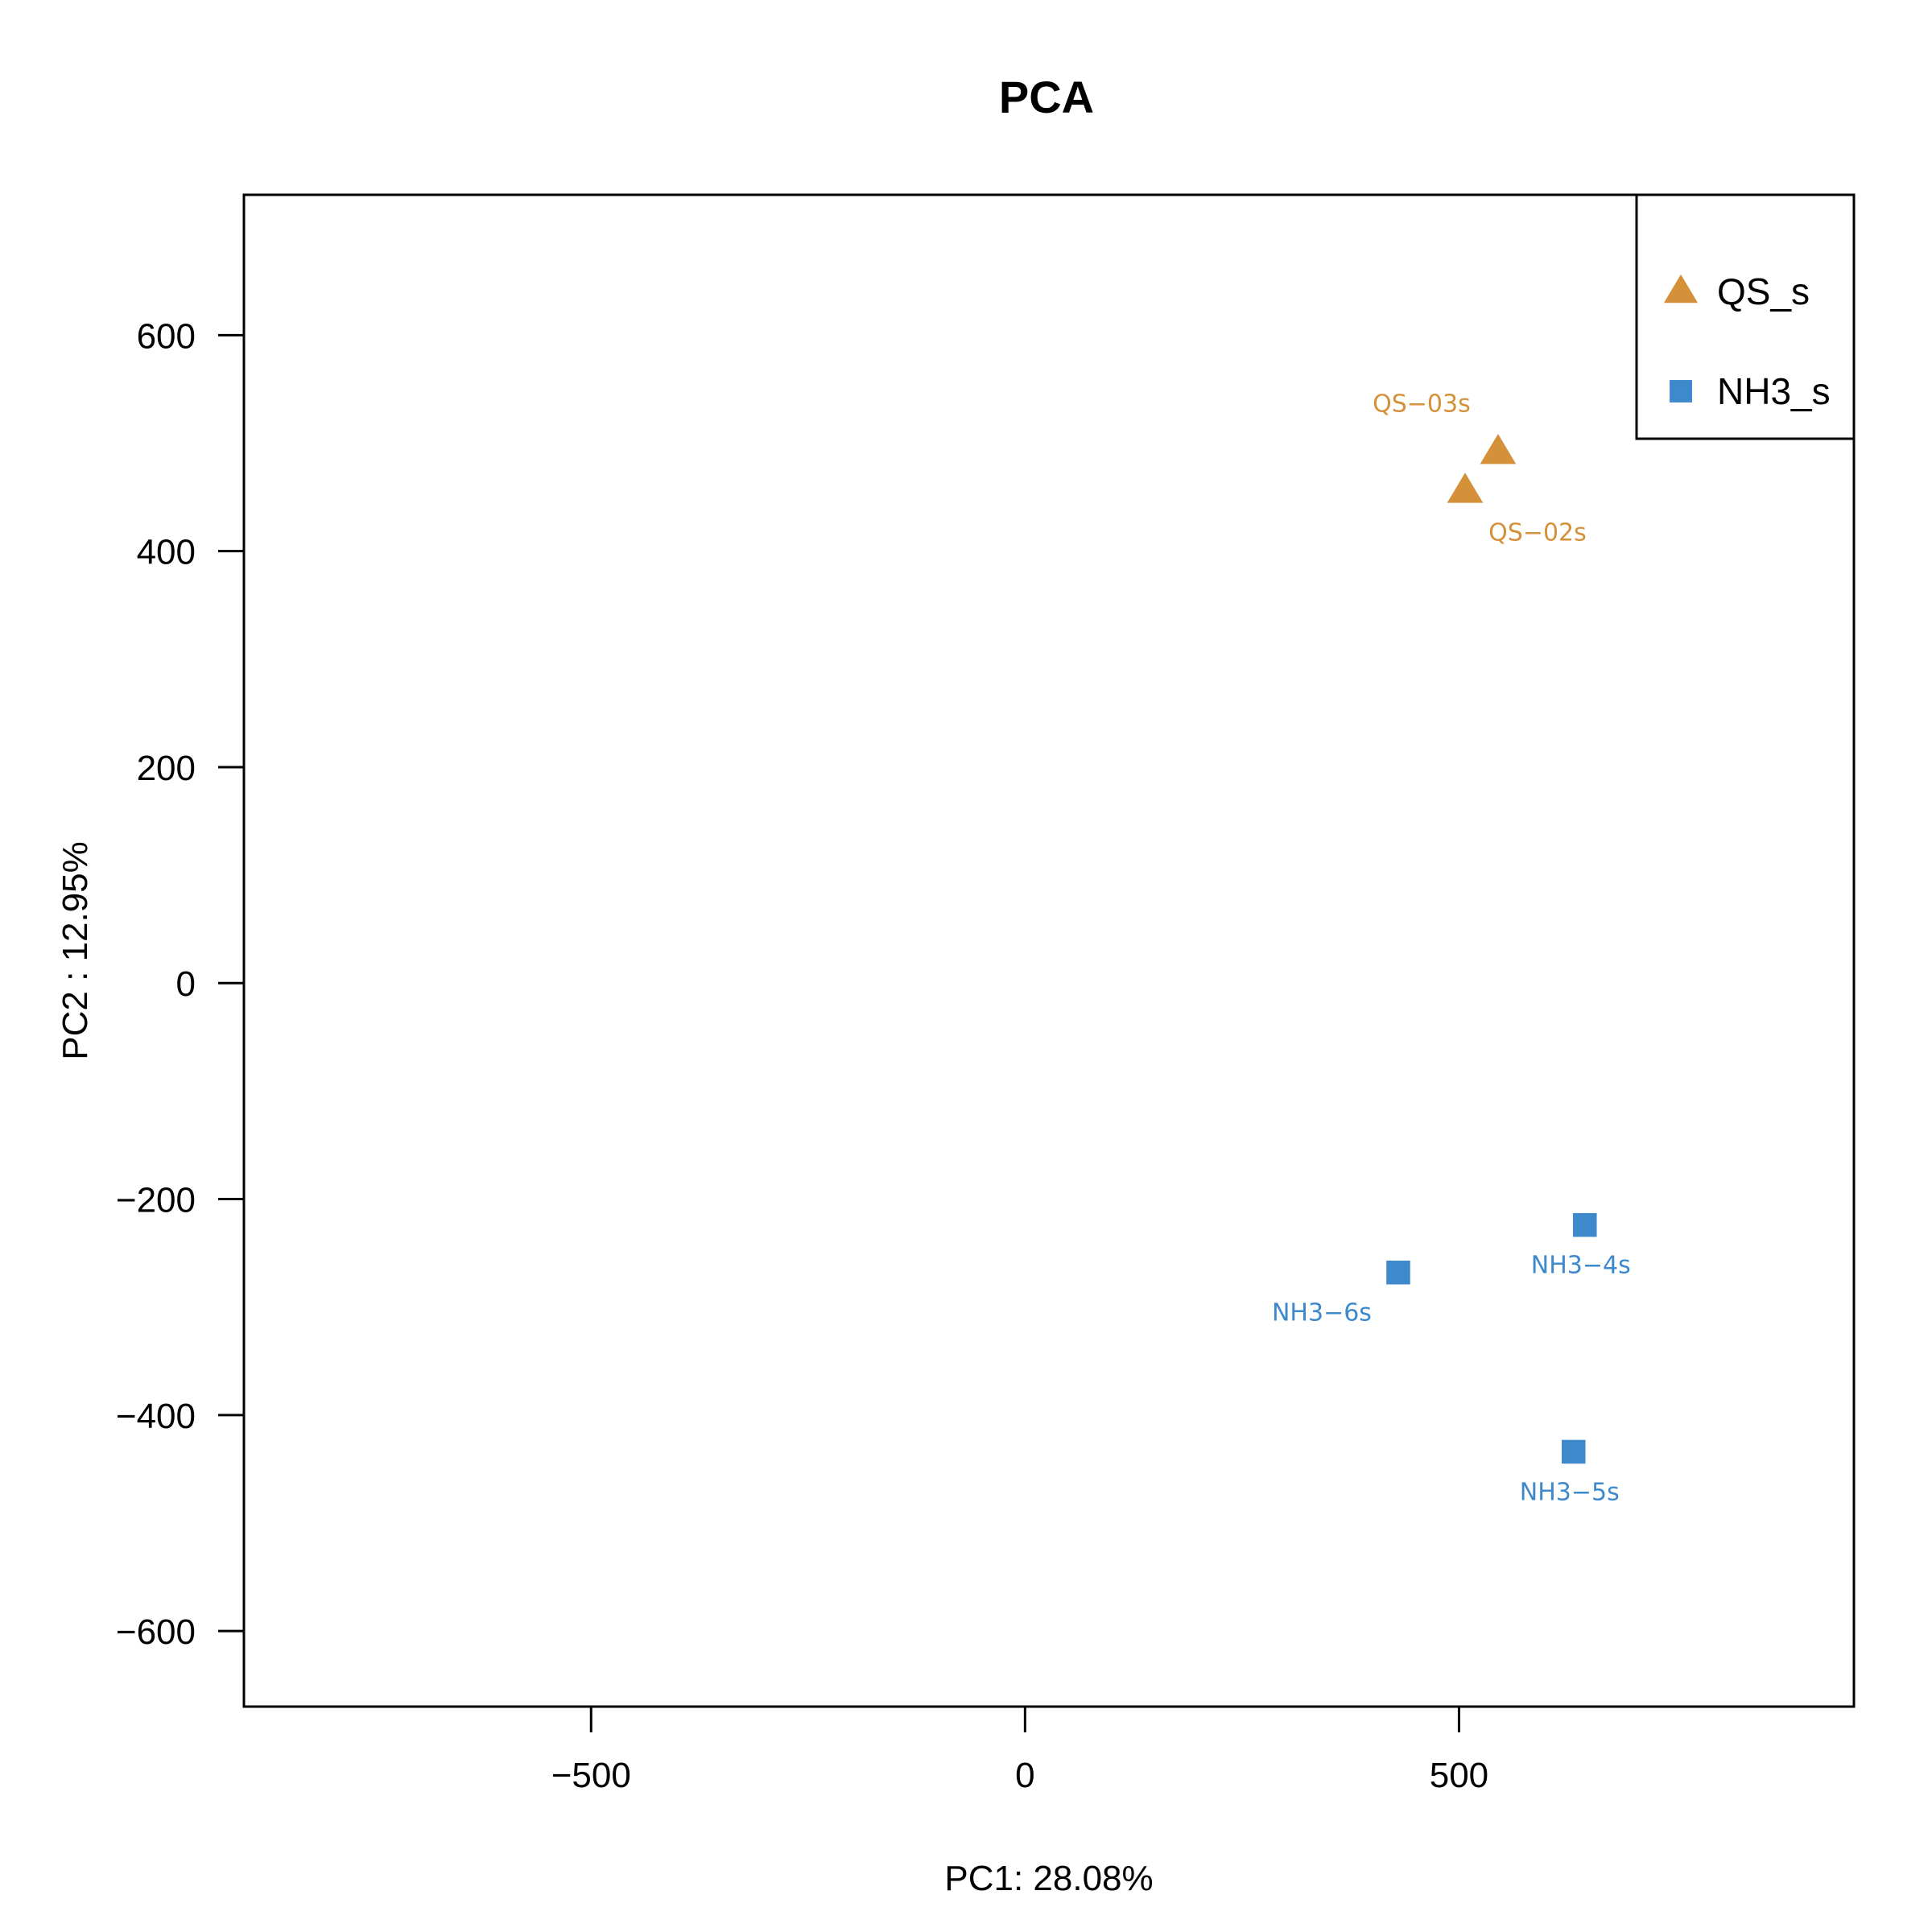  What do you see at coordinates (1422, 404) in the screenshot?
I see `point-label: QS−03s` at bounding box center [1422, 404].